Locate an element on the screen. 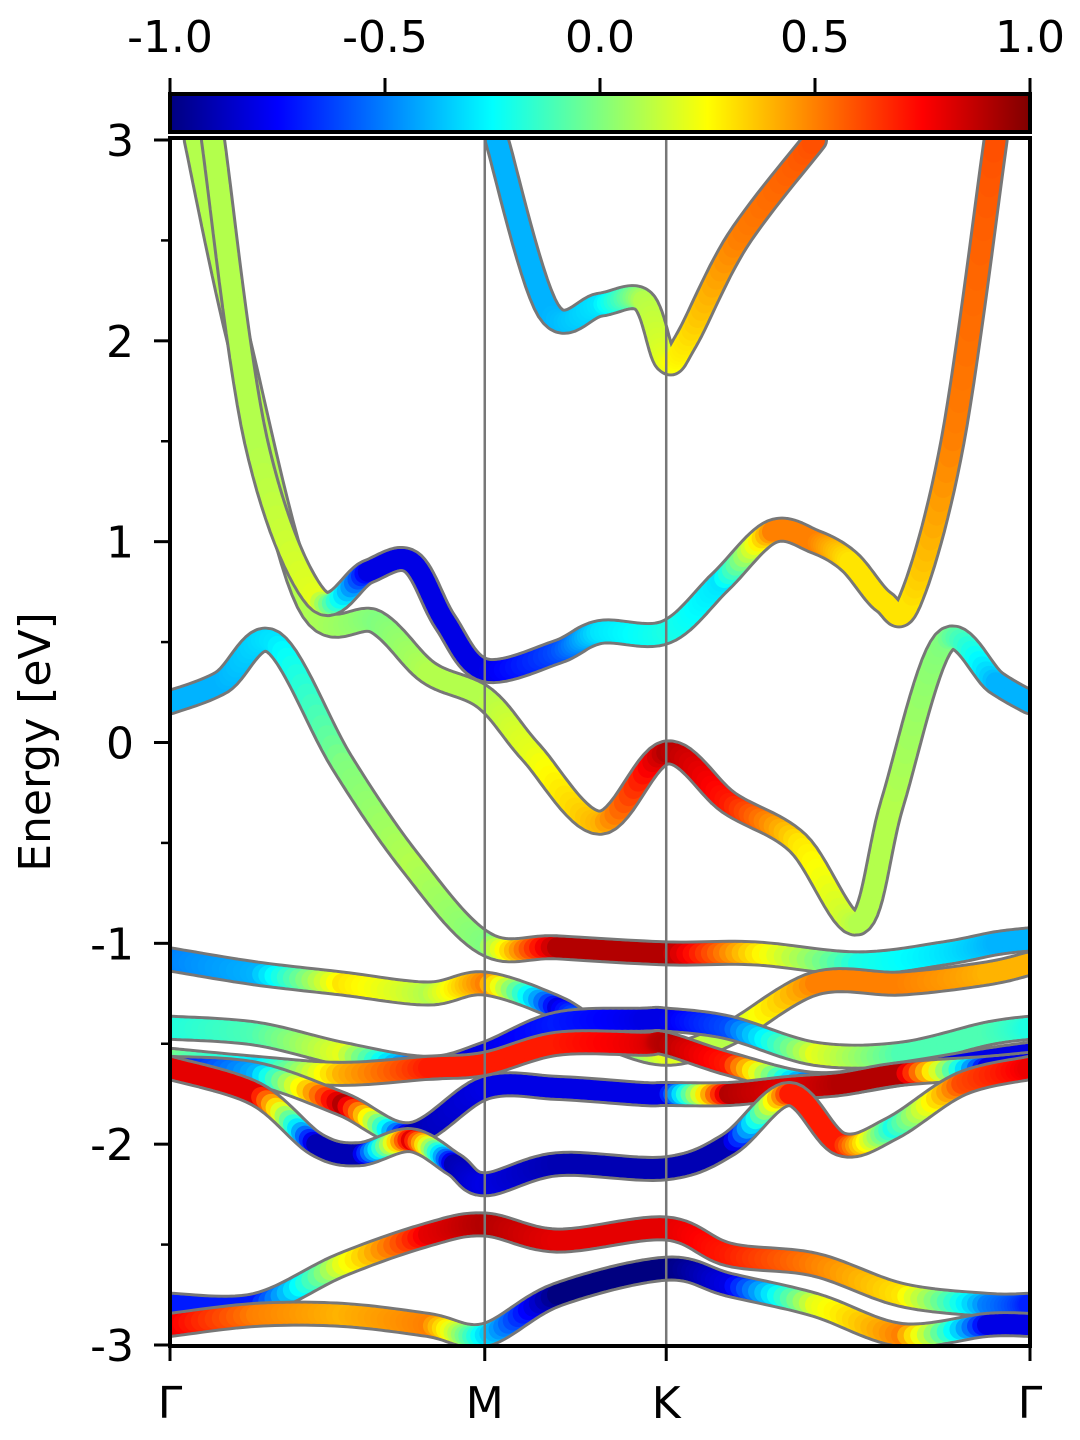  y-tick-label: -1 is located at coordinates (112, 944).